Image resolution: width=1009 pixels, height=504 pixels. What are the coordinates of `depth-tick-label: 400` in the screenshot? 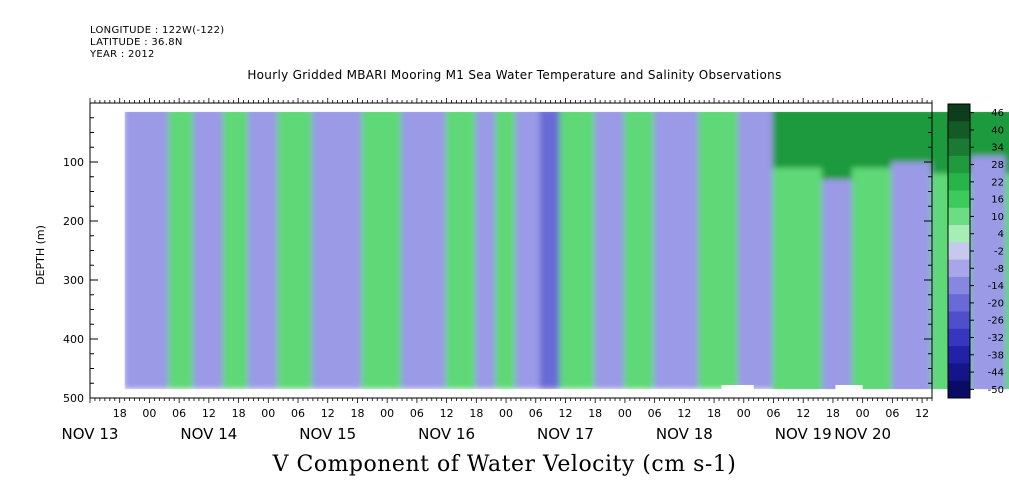 It's located at (73, 339).